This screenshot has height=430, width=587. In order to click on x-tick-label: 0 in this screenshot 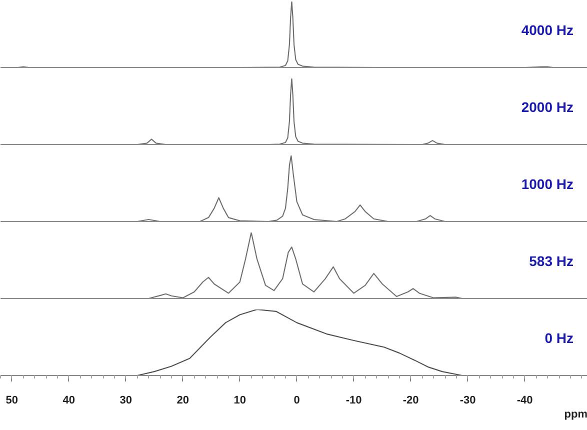, I will do `click(297, 400)`.